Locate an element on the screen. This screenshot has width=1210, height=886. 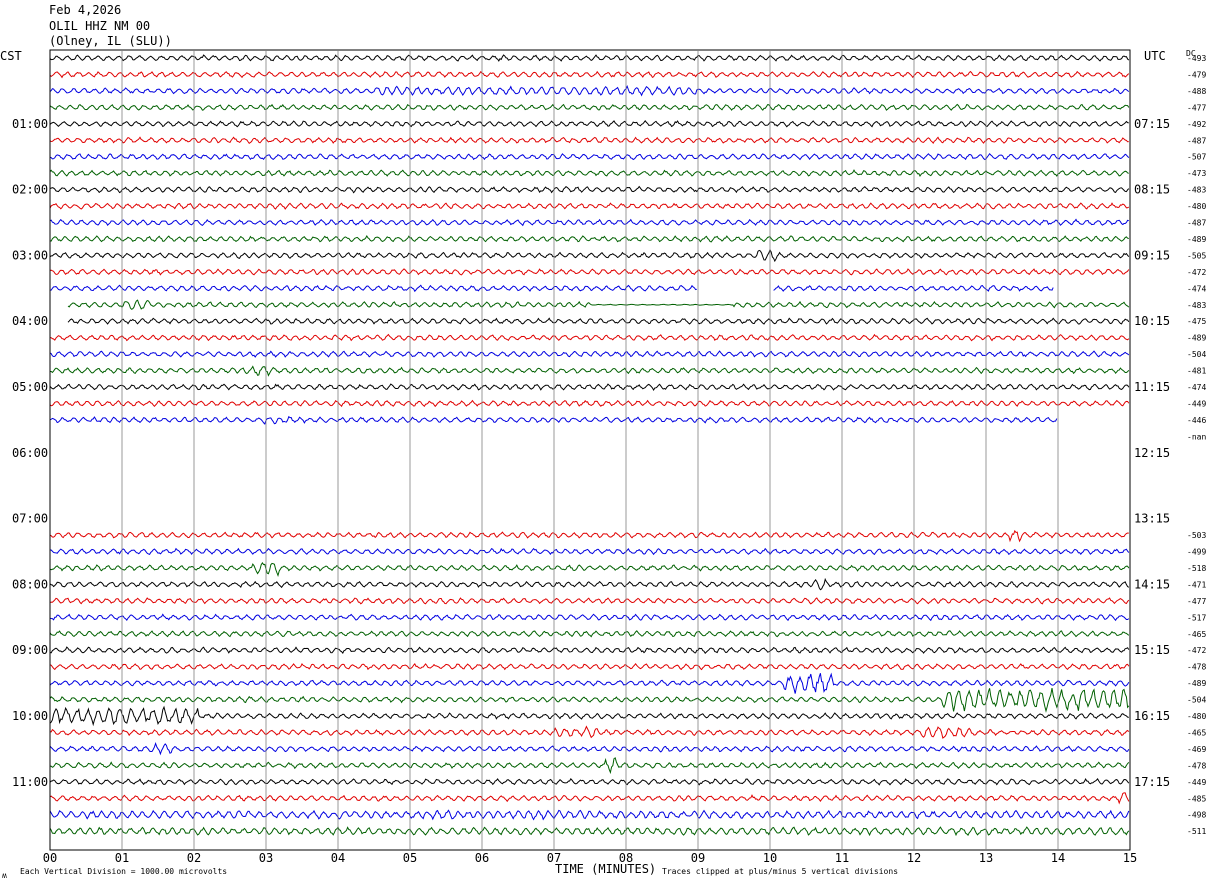
x-tick-label: 06 is located at coordinates (482, 858).